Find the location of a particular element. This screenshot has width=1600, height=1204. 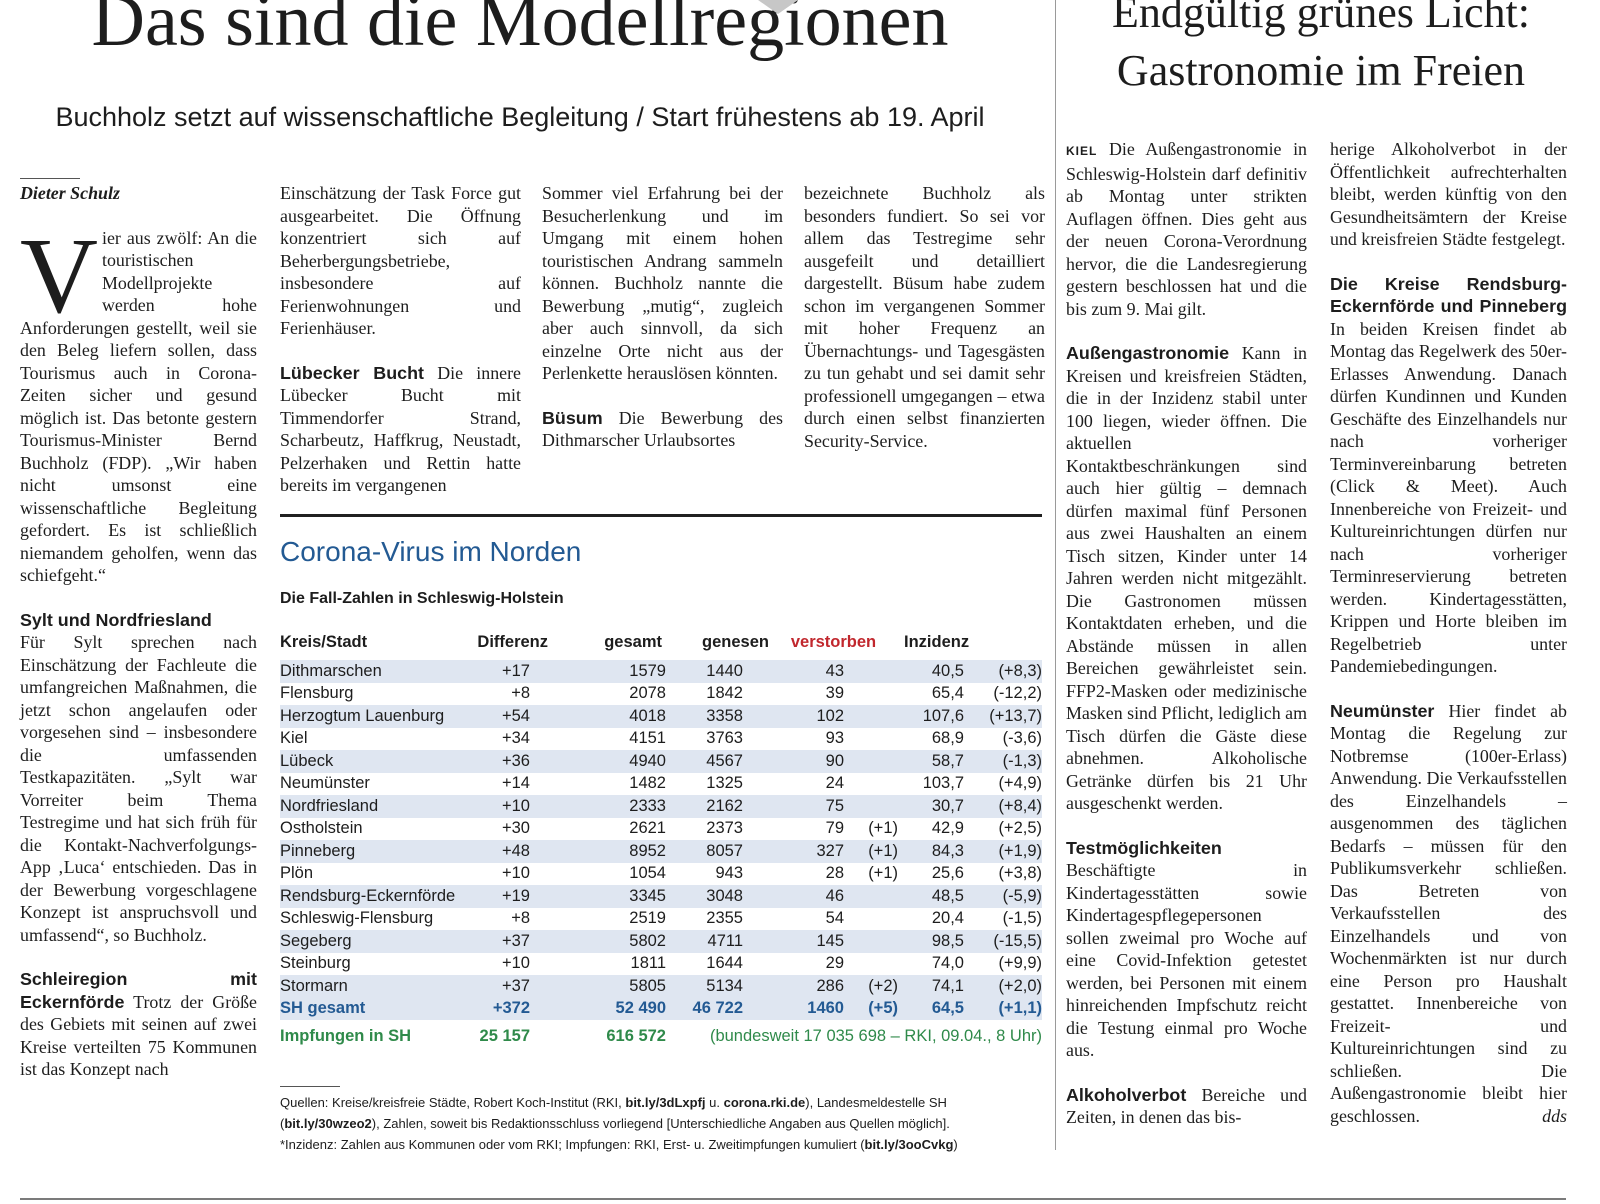

signature: dds is located at coordinates (1554, 1116).